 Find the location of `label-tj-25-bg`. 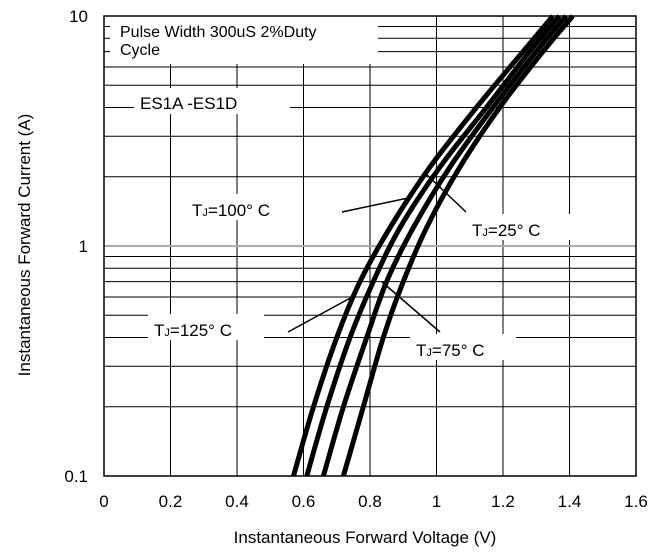

label-tj-25-bg is located at coordinates (519, 227).